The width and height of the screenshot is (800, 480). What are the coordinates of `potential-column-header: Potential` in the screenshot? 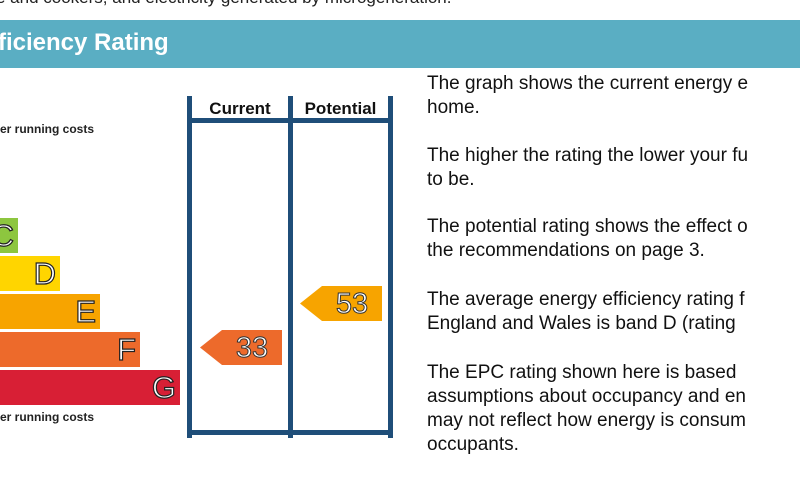 It's located at (340, 108).